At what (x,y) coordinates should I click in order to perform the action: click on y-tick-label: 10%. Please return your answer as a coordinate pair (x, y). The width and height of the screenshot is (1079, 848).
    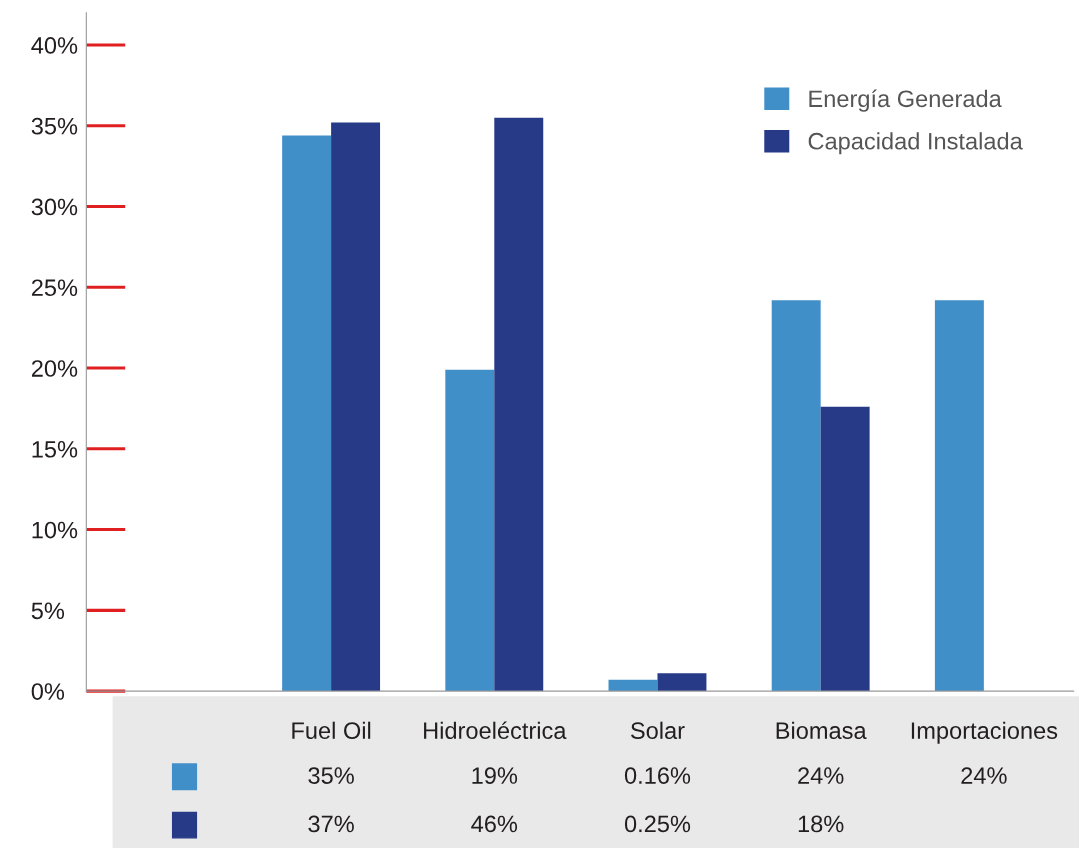
    Looking at the image, I should click on (55, 530).